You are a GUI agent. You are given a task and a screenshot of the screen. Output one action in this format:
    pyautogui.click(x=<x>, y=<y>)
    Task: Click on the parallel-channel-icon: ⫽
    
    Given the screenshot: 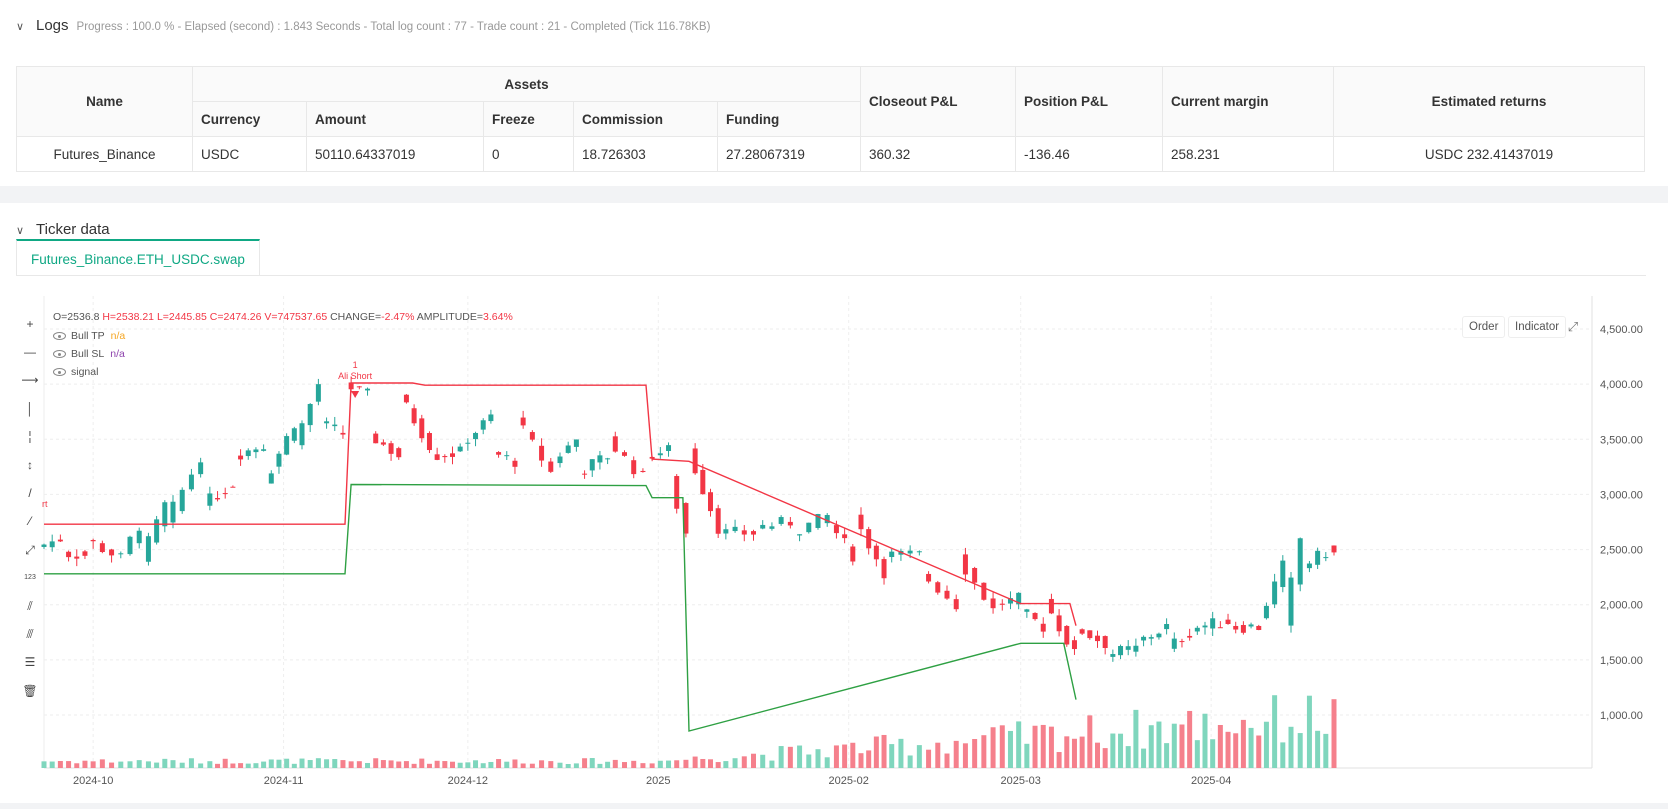 What is the action you would take?
    pyautogui.click(x=30, y=606)
    